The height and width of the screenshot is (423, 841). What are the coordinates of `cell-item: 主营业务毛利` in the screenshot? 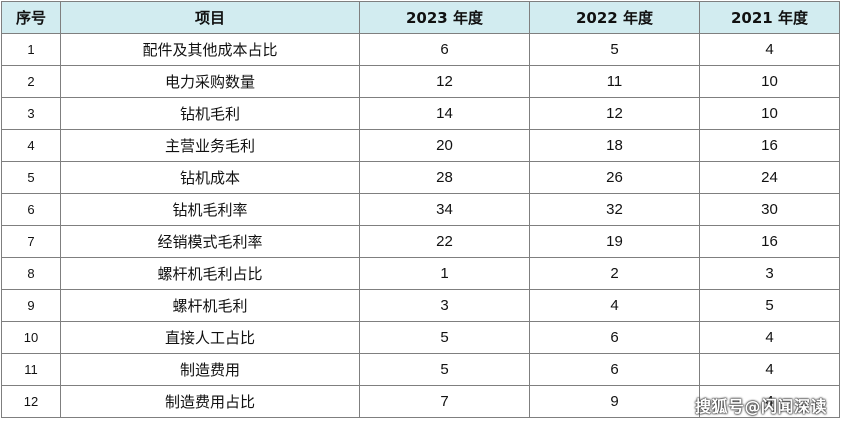 It's located at (210, 145).